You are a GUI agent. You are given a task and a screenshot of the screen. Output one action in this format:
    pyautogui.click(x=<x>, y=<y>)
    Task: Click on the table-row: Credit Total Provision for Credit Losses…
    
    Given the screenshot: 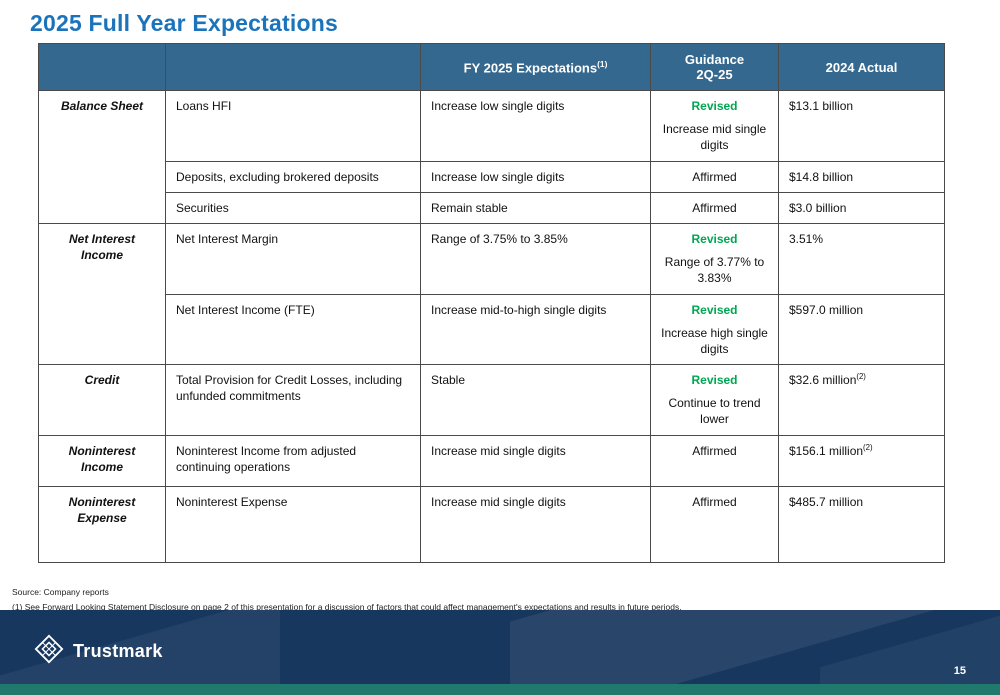 What is the action you would take?
    pyautogui.click(x=491, y=400)
    